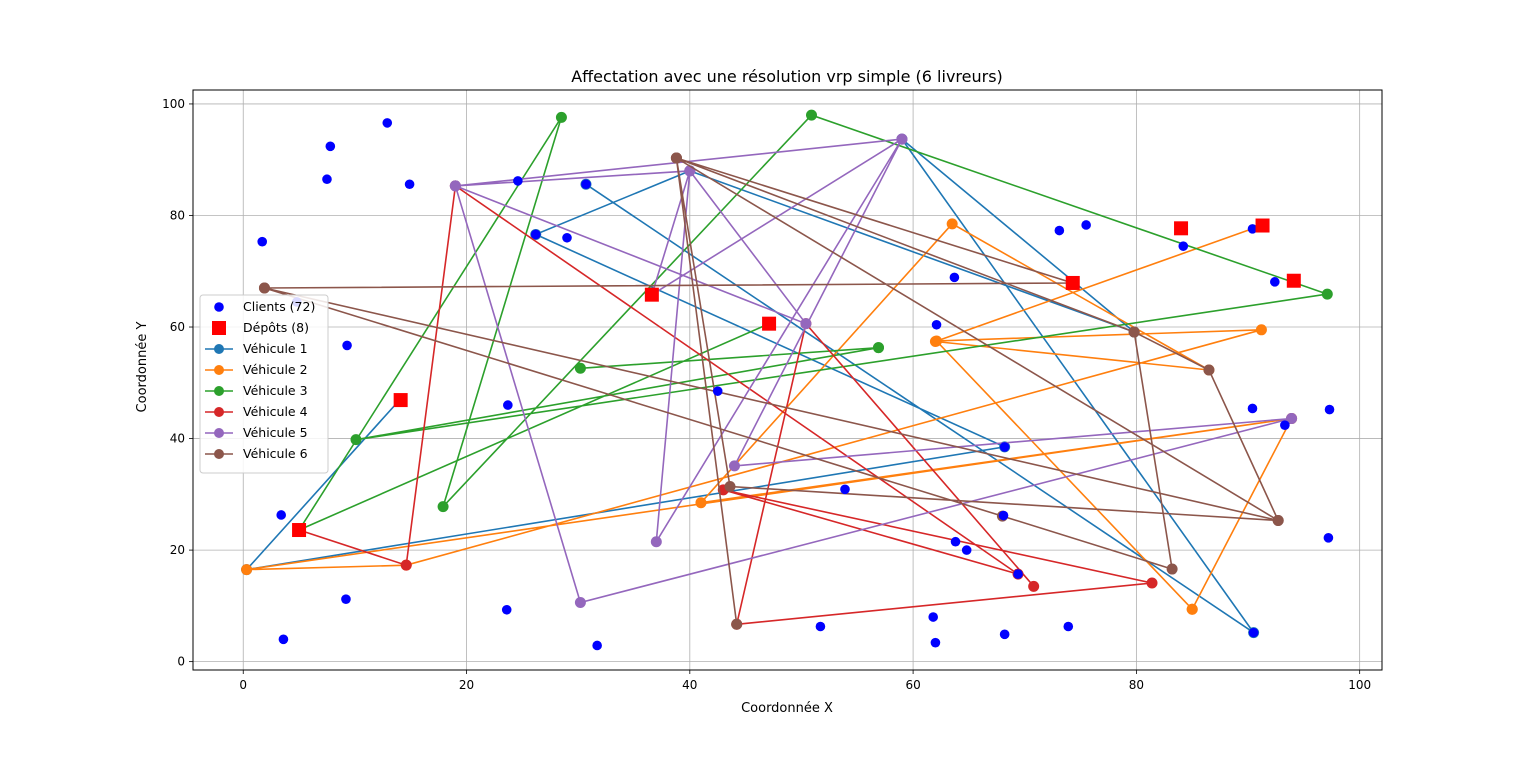 This screenshot has width=1536, height=758. I want to click on x-tick-label: 40, so click(689, 685).